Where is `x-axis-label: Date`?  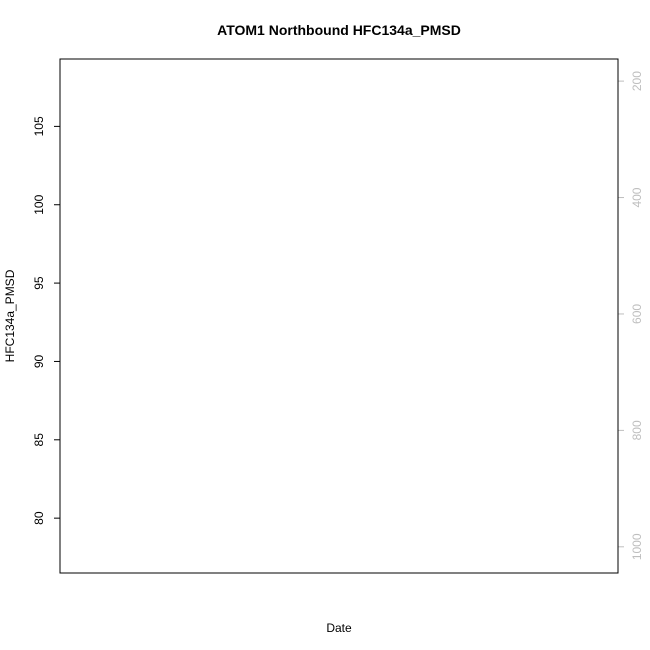 x-axis-label: Date is located at coordinates (339, 628).